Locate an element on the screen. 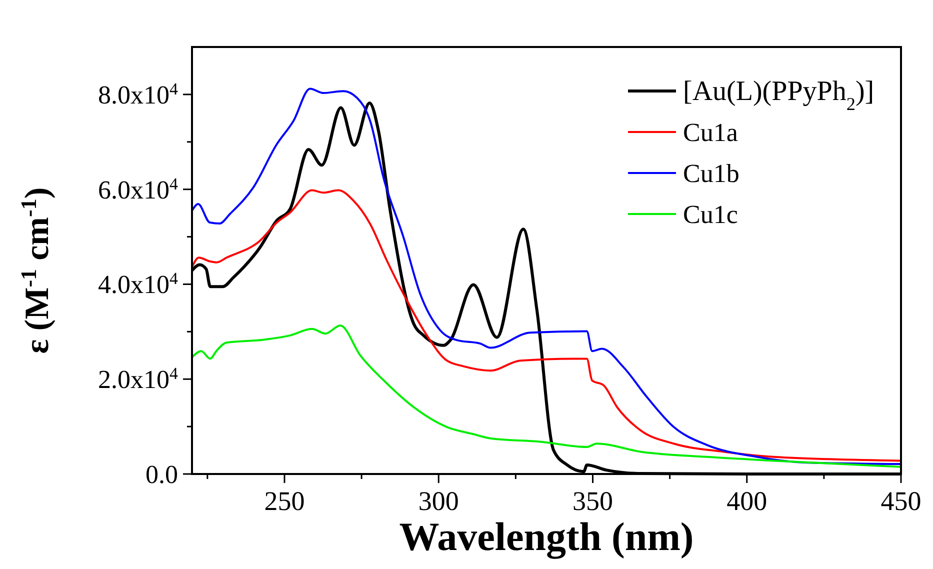  legend-label: [Au(L)(PPyPh$_{2}$)] is located at coordinates (778, 95).